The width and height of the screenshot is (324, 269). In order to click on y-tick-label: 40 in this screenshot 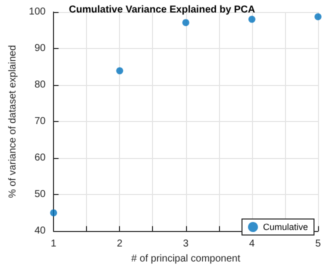, I will do `click(40, 231)`.